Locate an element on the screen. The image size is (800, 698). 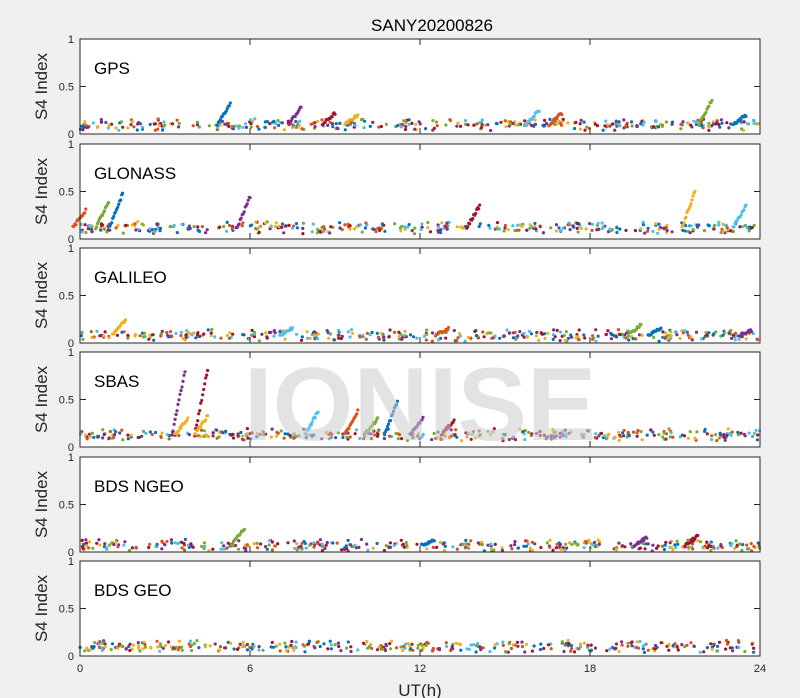
y-tick-label: 0.5 is located at coordinates (66, 193).